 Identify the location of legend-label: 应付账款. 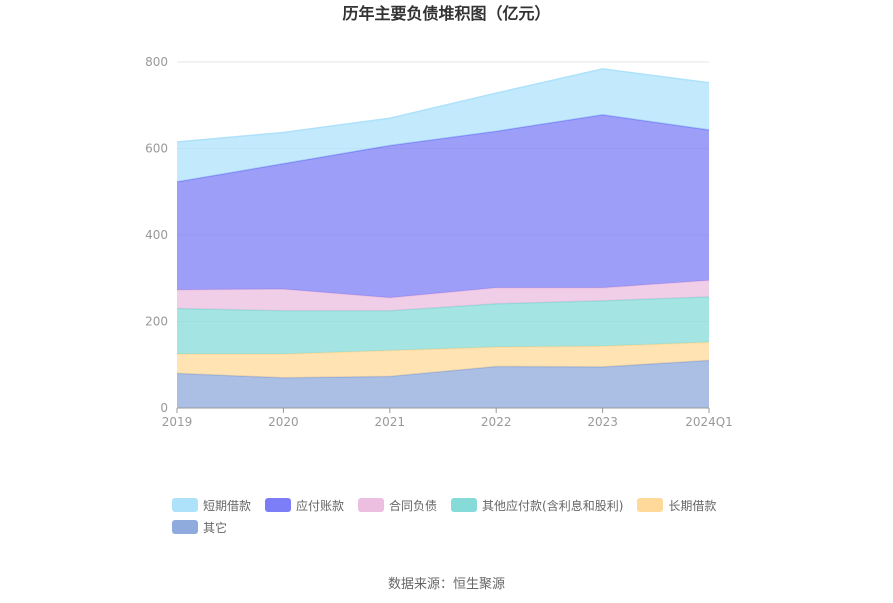
(320, 505).